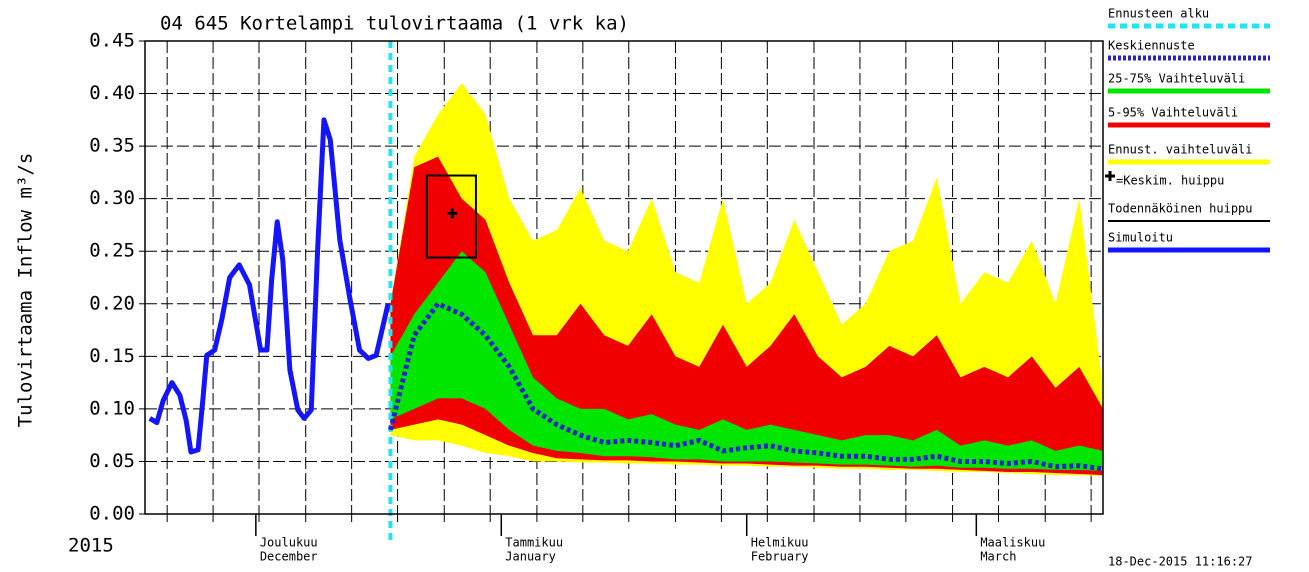 This screenshot has height=572, width=1309. What do you see at coordinates (112, 303) in the screenshot?
I see `y-tick-label: 0.20` at bounding box center [112, 303].